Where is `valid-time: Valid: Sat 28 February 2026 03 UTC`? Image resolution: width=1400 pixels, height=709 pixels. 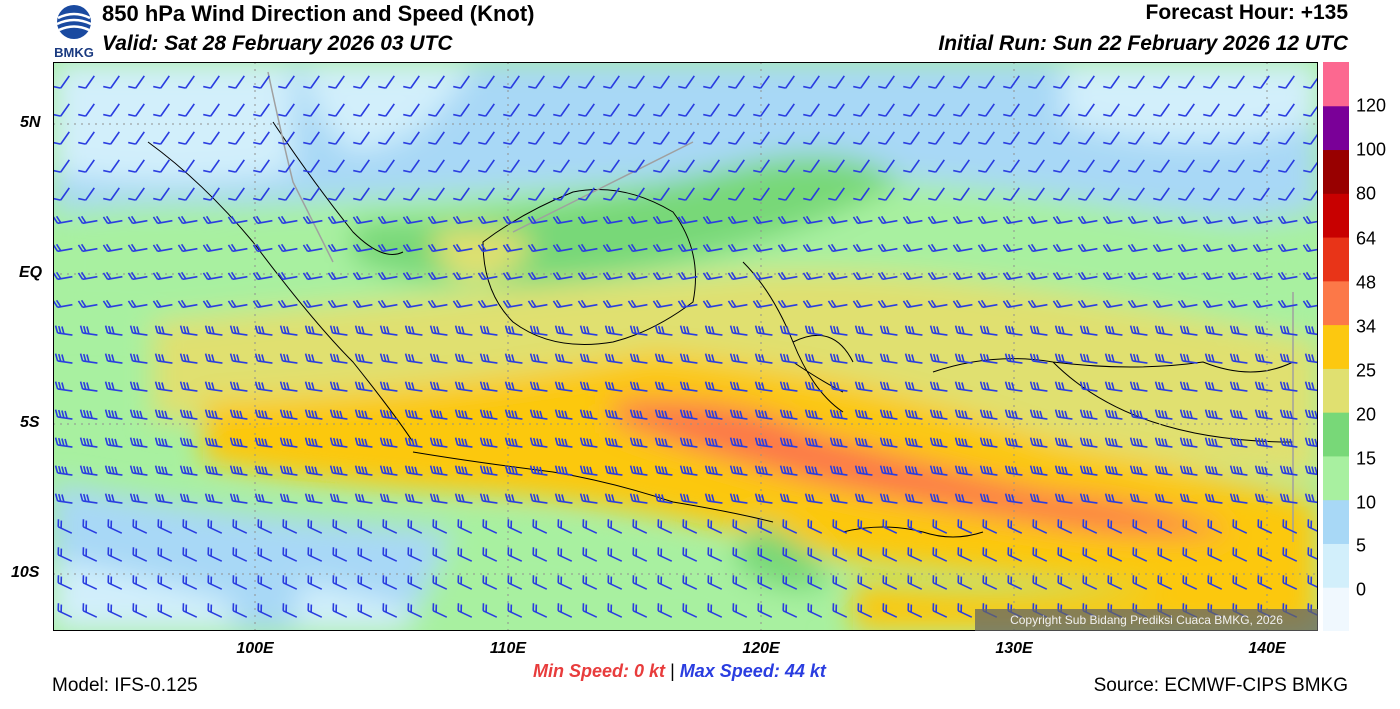 valid-time: Valid: Sat 28 February 2026 03 UTC is located at coordinates (277, 43).